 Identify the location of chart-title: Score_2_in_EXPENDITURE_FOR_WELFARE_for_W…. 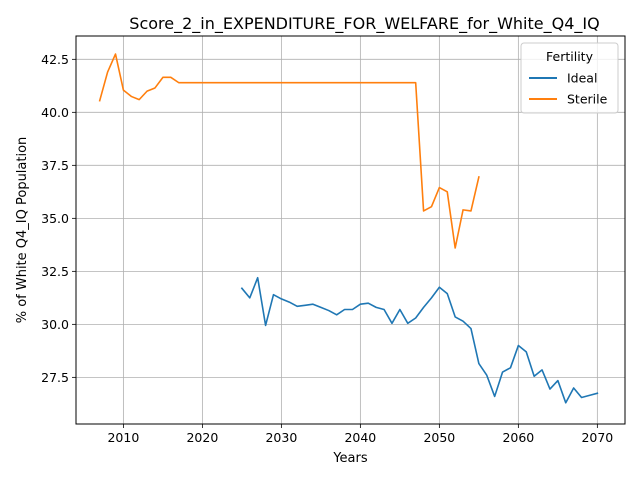
(364, 24).